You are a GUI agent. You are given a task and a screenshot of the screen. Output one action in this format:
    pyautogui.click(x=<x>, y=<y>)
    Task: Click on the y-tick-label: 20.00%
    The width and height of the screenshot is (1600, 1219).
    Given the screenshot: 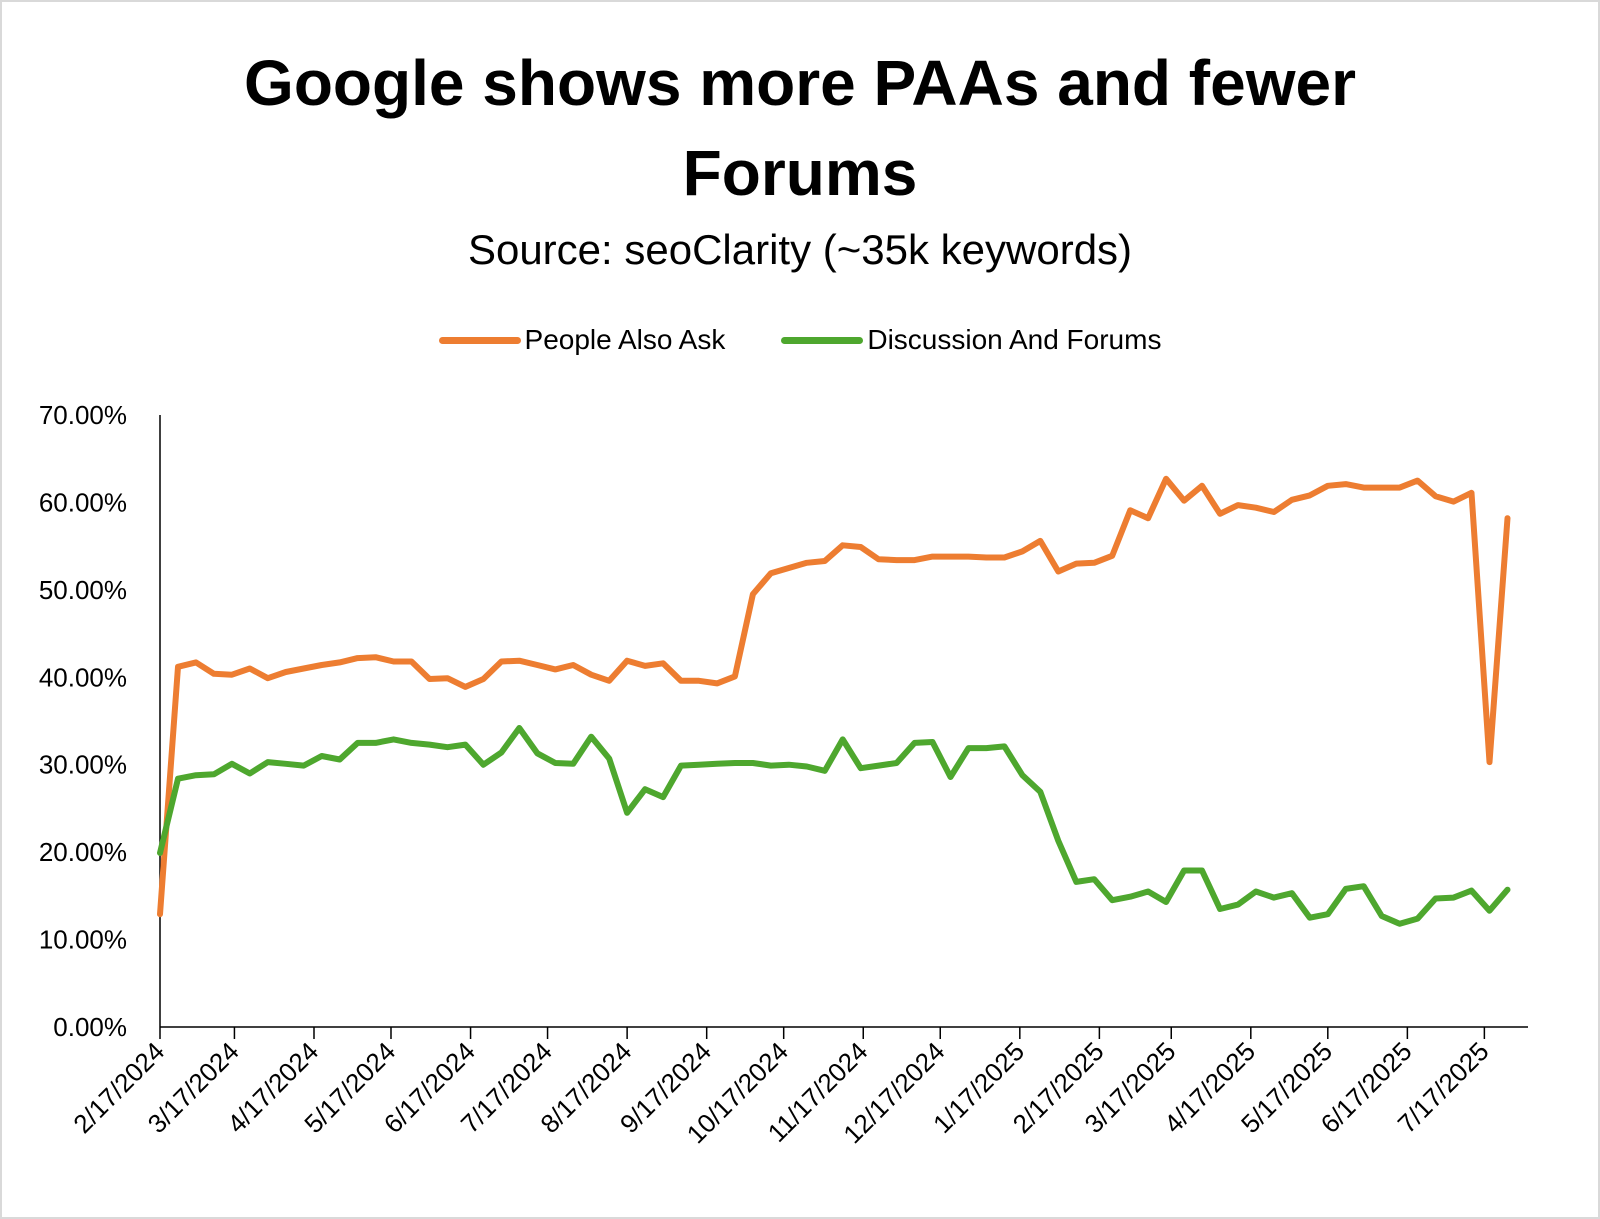 What is the action you would take?
    pyautogui.click(x=83, y=852)
    